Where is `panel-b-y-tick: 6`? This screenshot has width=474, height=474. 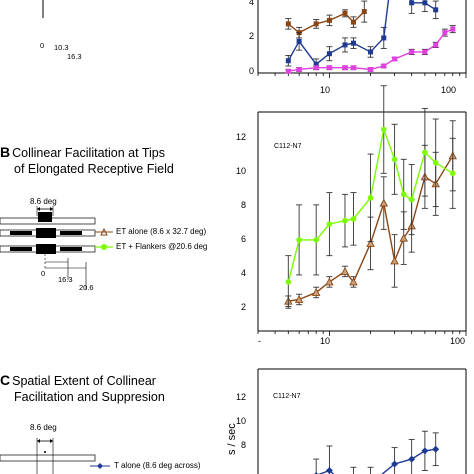 panel-b-y-tick: 6 is located at coordinates (244, 239).